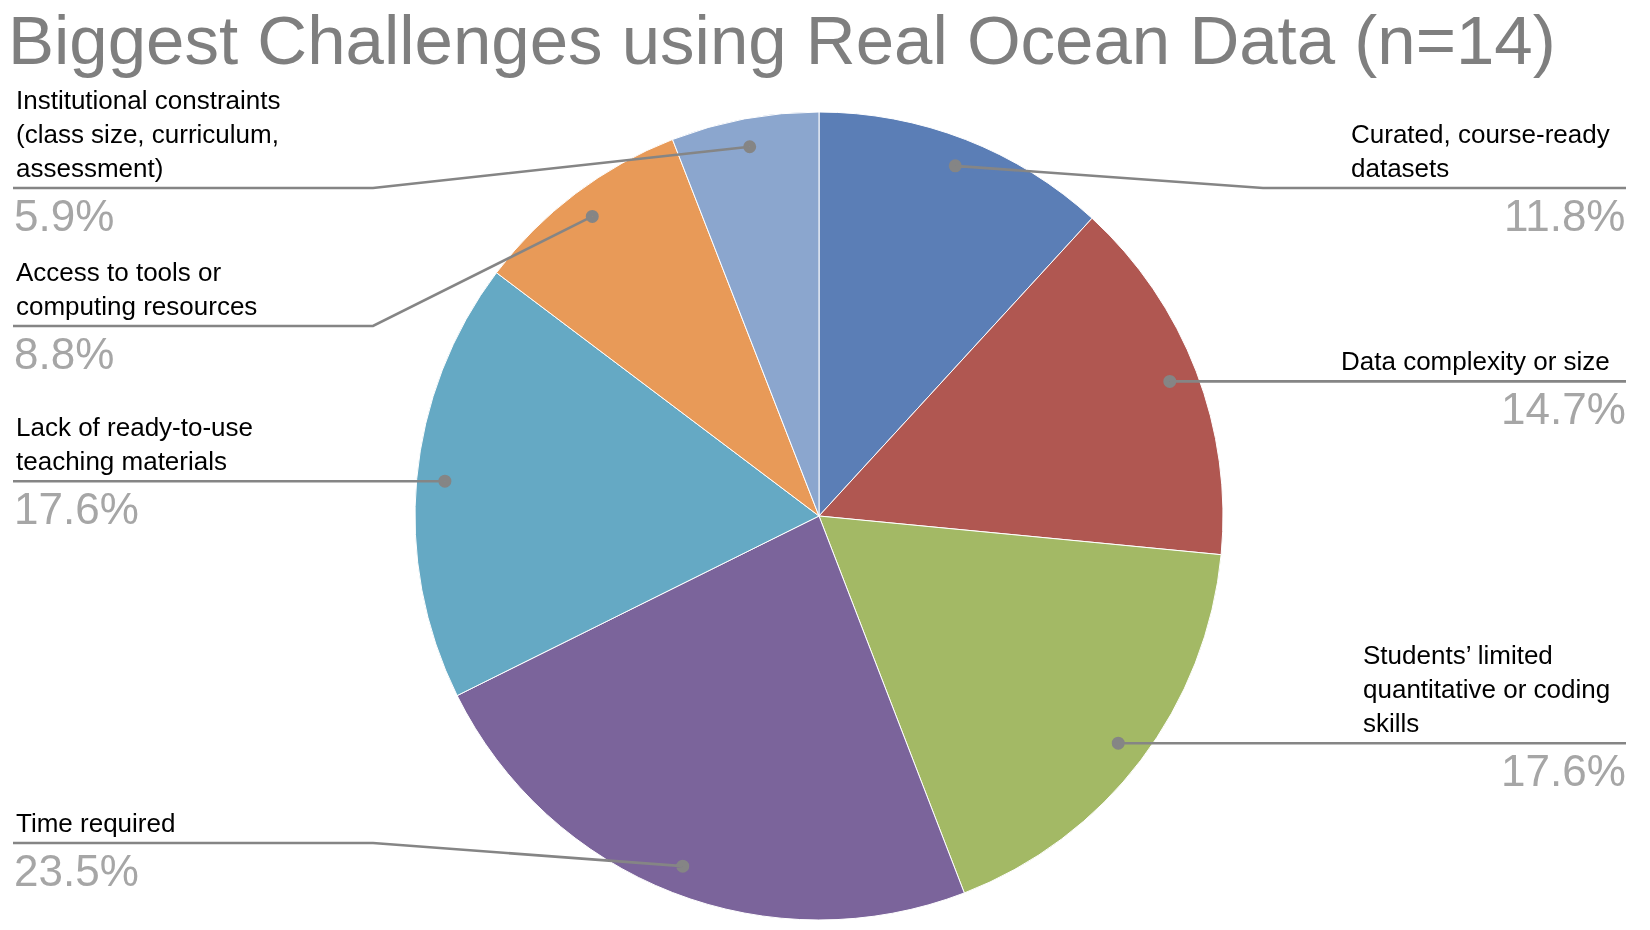  I want to click on slice-label: Data complexity or size, so click(1475, 361).